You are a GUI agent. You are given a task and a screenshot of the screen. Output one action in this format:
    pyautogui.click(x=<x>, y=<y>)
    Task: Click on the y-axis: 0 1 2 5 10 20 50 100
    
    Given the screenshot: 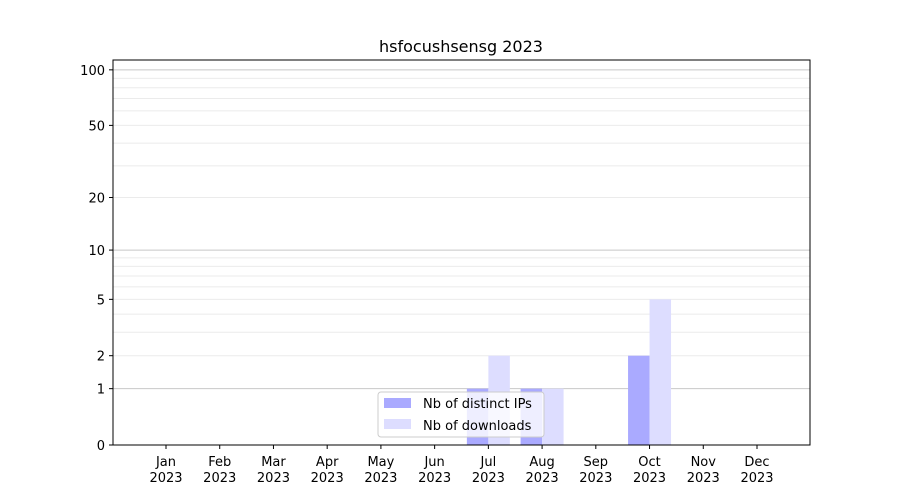 What is the action you would take?
    pyautogui.click(x=96, y=259)
    